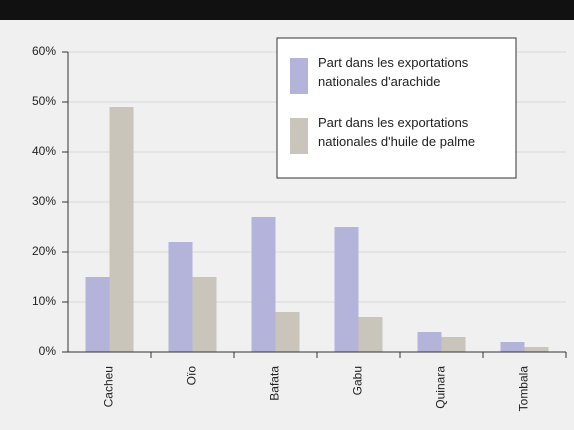 The width and height of the screenshot is (574, 430). I want to click on y-tick-label: 60%, so click(44, 51).